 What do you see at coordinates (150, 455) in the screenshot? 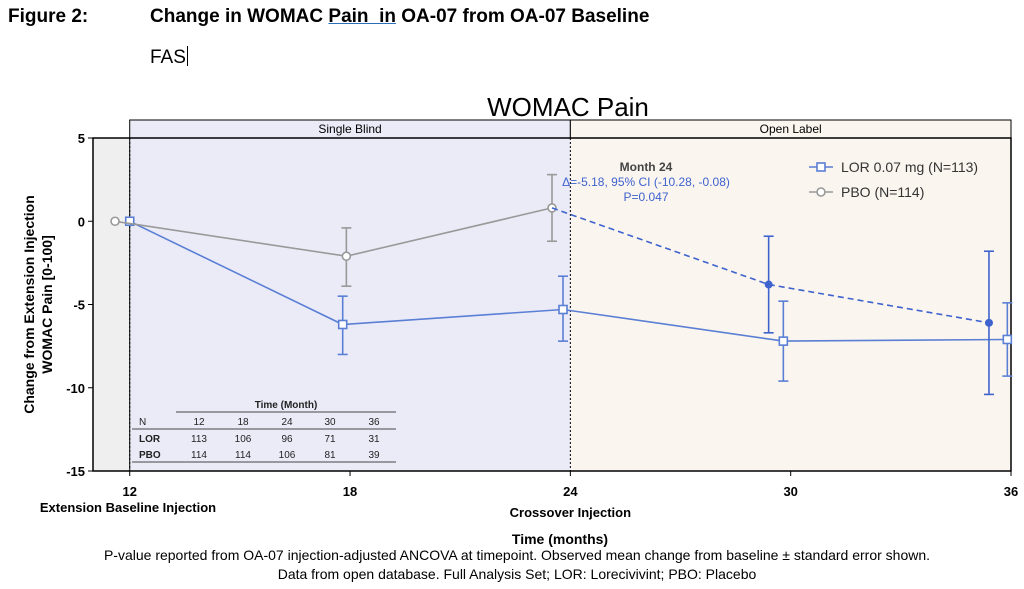
I see `risk-table-cell-1-0: PBO` at bounding box center [150, 455].